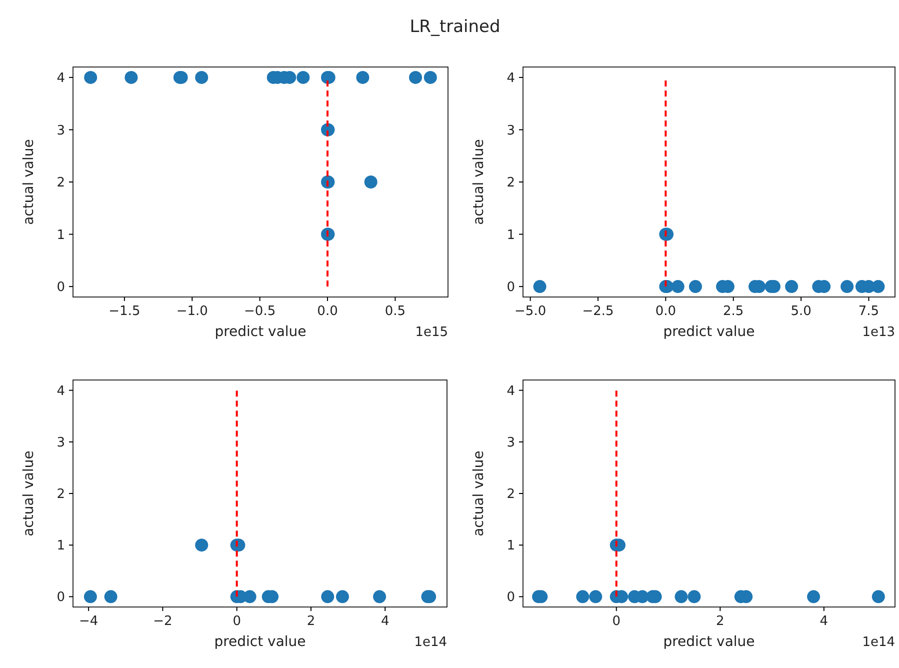 Image resolution: width=899 pixels, height=668 pixels. Describe the element at coordinates (260, 311) in the screenshot. I see `x-tick-label: −0.5` at that location.